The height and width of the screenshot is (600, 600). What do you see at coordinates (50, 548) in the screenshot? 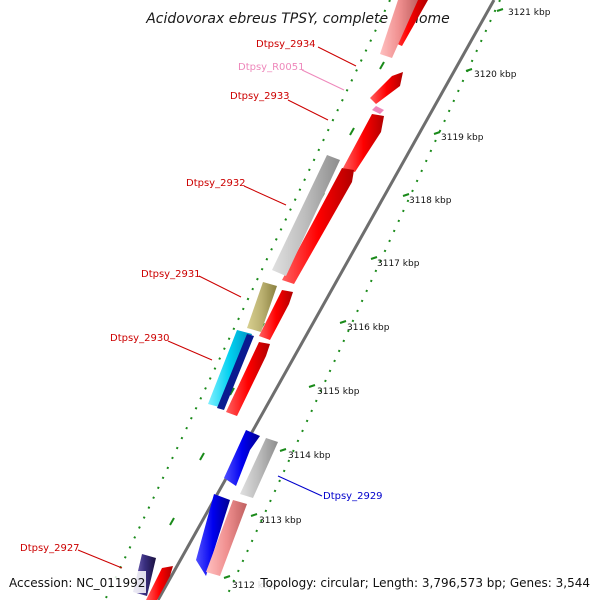
I see `gene-label-dtpsy-2927: Dtpsy_2927` at bounding box center [50, 548].